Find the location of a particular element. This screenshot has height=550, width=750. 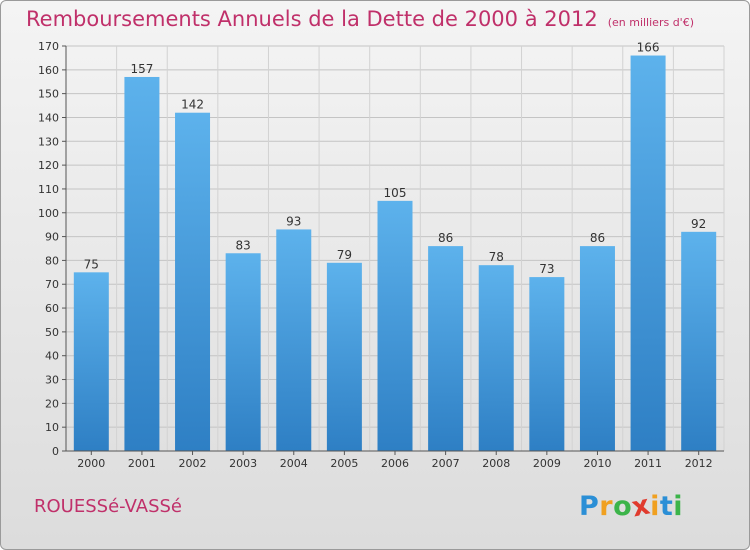

data-label: 93 is located at coordinates (293, 221).